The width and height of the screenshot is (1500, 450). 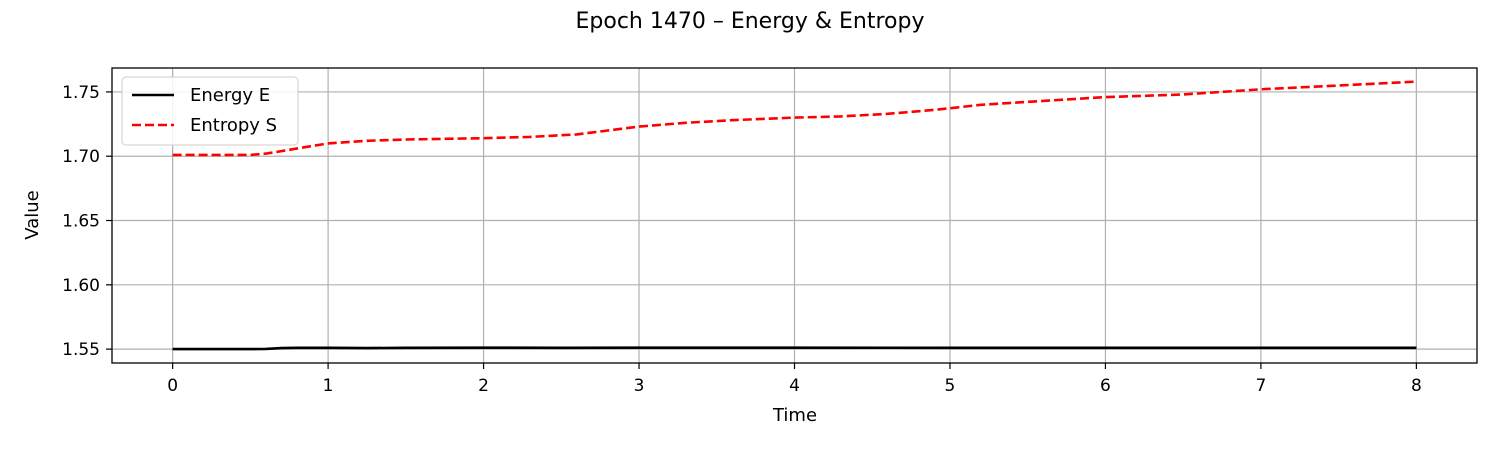 I want to click on y-tick-label: 1.65, so click(x=81, y=222).